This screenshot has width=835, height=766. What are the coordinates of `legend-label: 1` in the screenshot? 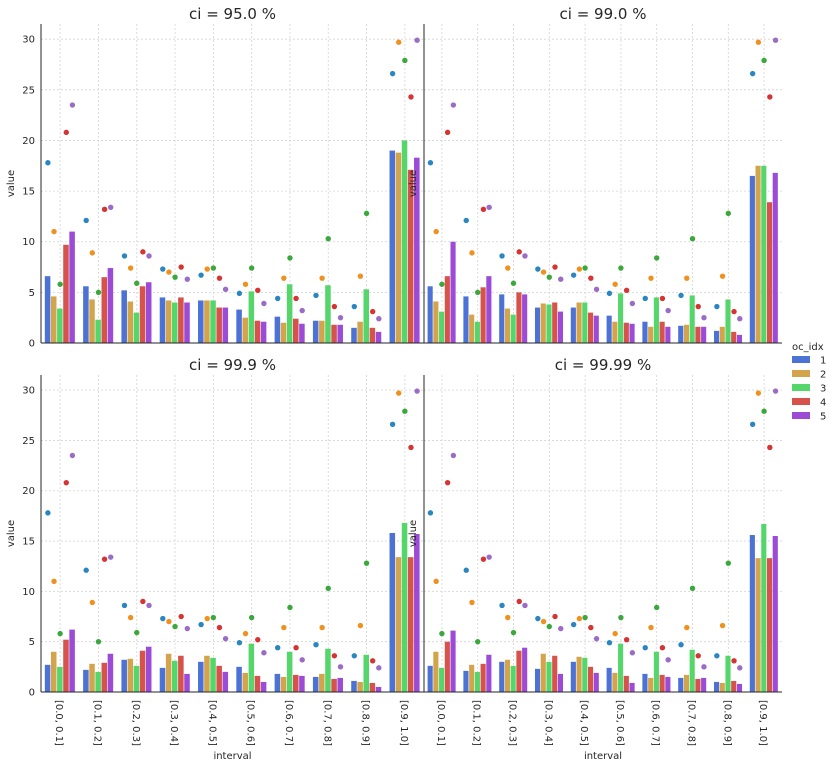 It's located at (823, 361).